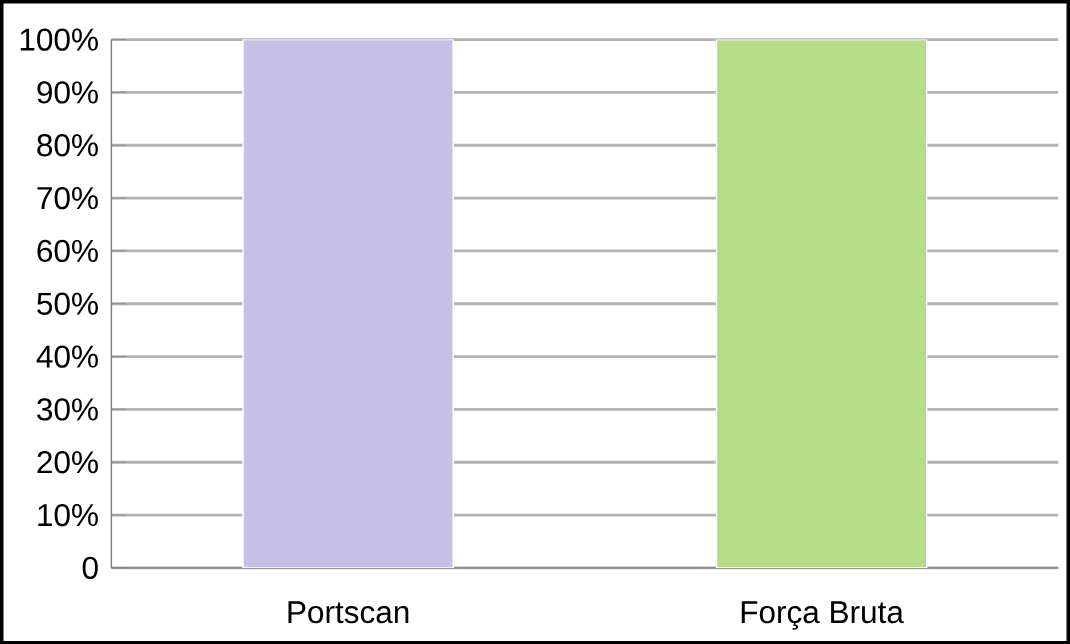 This screenshot has height=644, width=1070. I want to click on y-tick-label: 30%, so click(67, 409).